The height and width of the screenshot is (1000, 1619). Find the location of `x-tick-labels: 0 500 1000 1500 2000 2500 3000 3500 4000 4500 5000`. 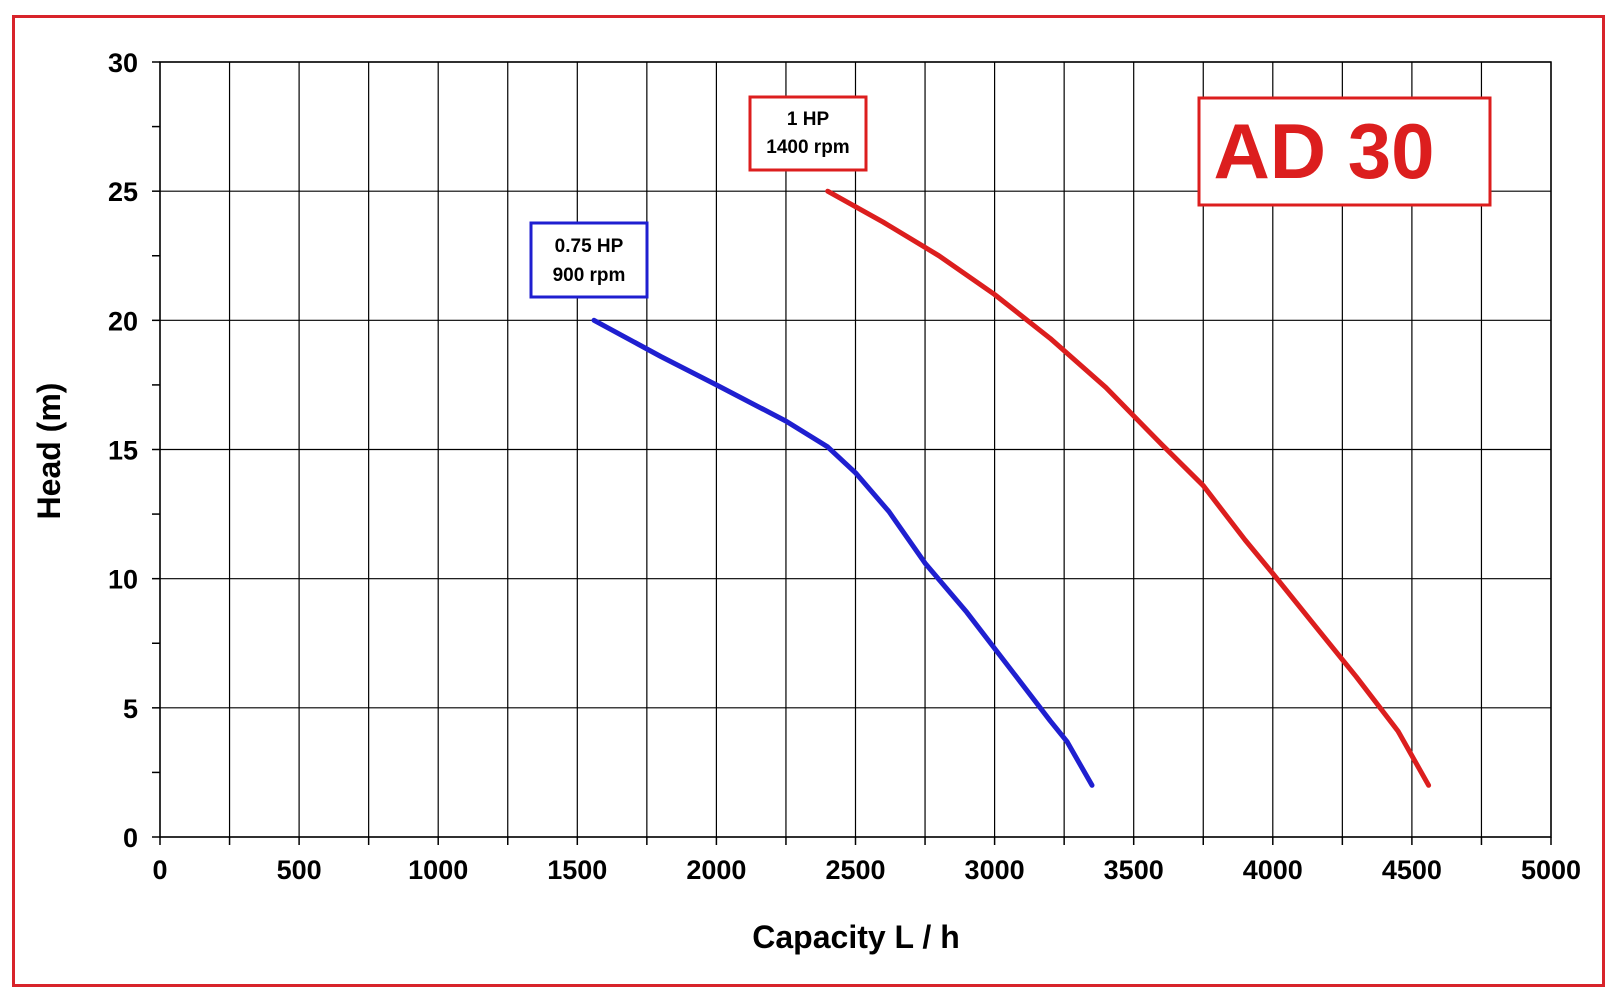

x-tick-labels: 0 500 1000 1500 2000 2500 3000 3500 4000 4500 5000 is located at coordinates (866, 870).